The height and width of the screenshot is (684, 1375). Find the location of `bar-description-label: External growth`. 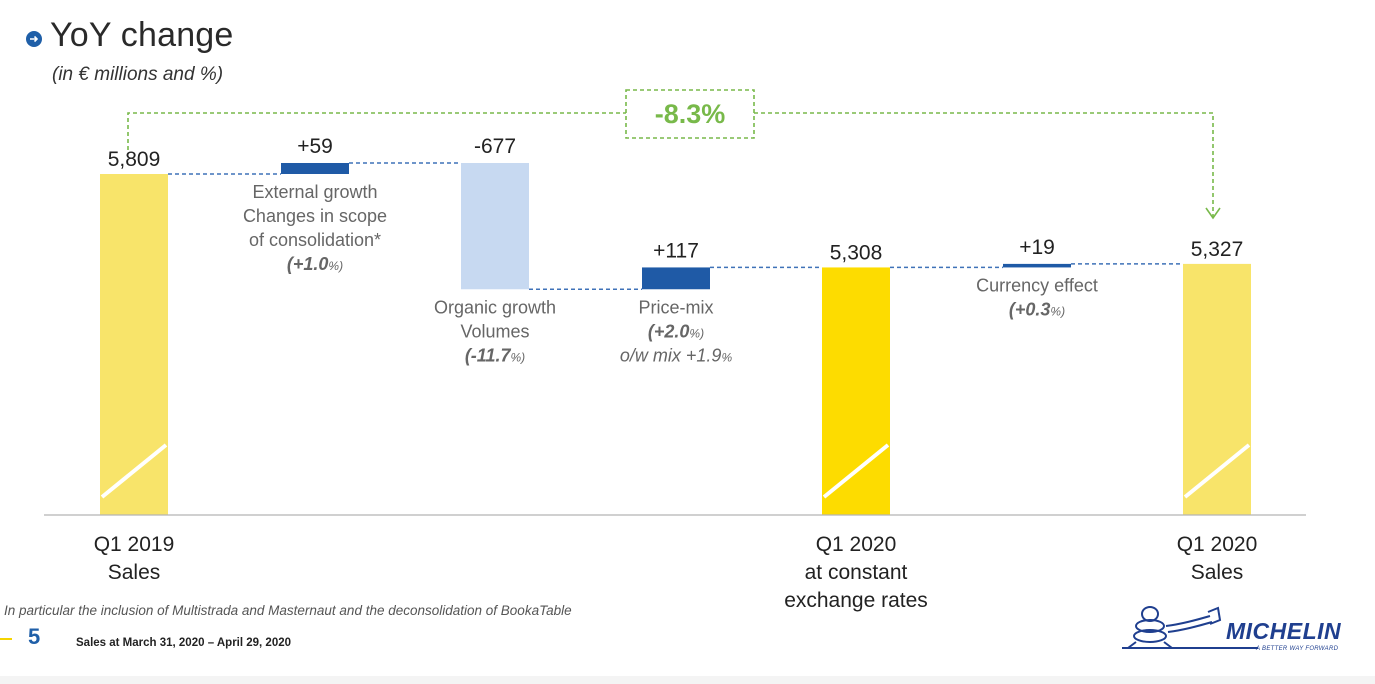

bar-description-label: External growth is located at coordinates (314, 192).